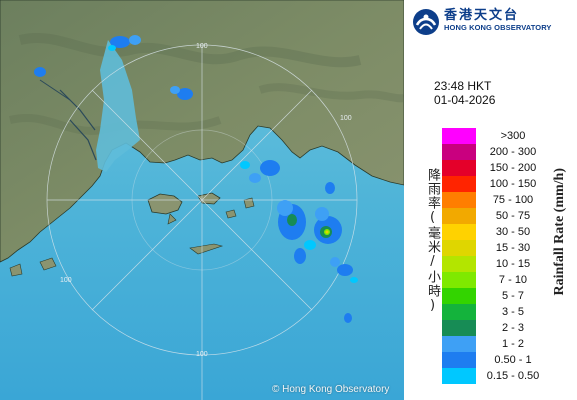  Describe the element at coordinates (513, 360) in the screenshot. I see `legend-label: 0.50 - 1` at that location.